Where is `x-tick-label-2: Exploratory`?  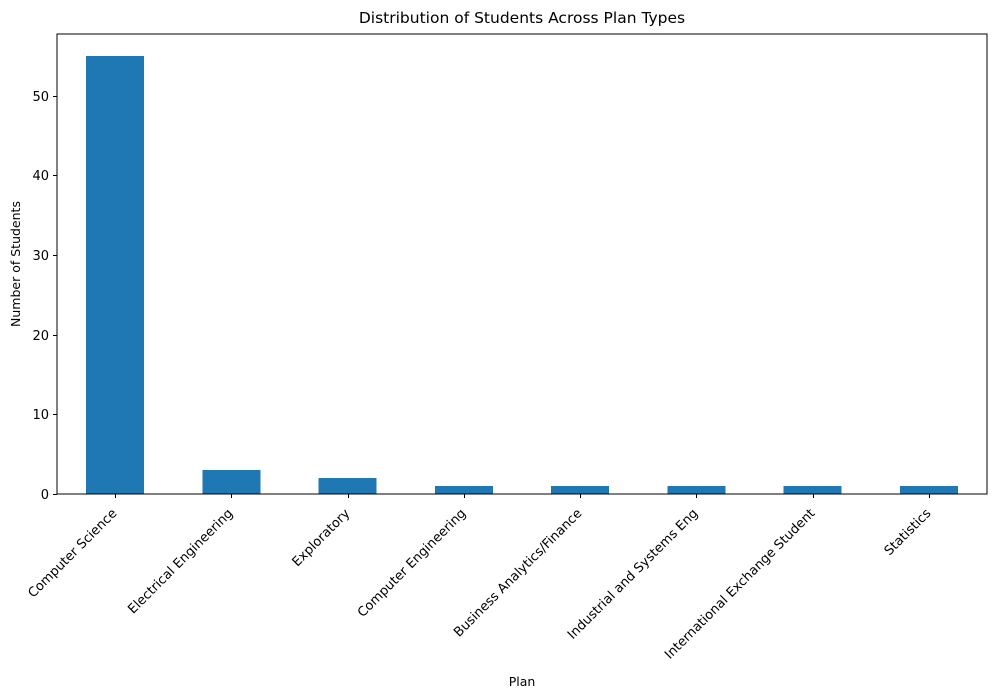
x-tick-label-2: Exploratory is located at coordinates (322, 538).